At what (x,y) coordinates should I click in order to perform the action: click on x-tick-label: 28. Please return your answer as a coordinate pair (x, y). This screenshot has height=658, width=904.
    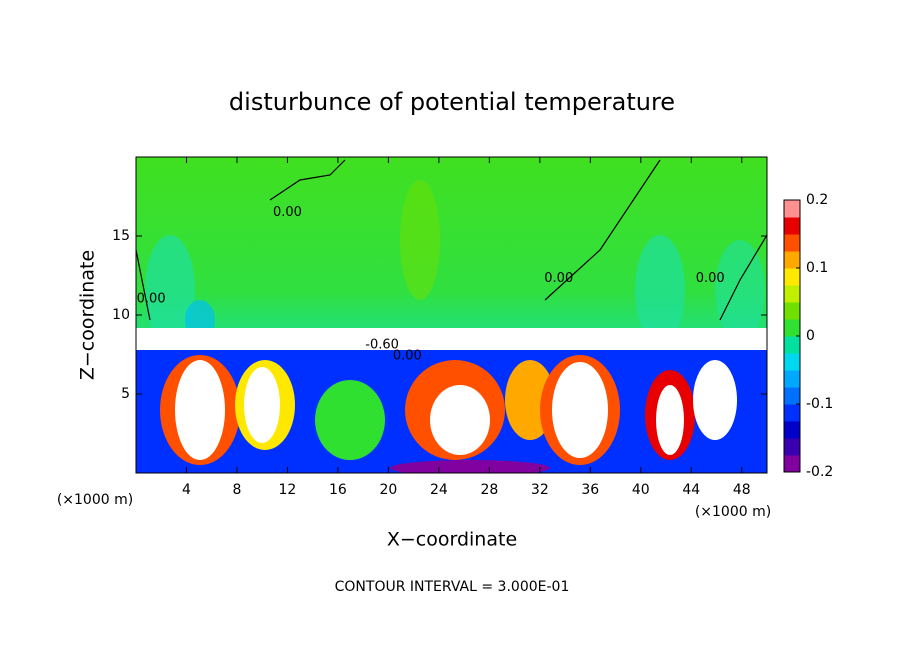
    Looking at the image, I should click on (489, 490).